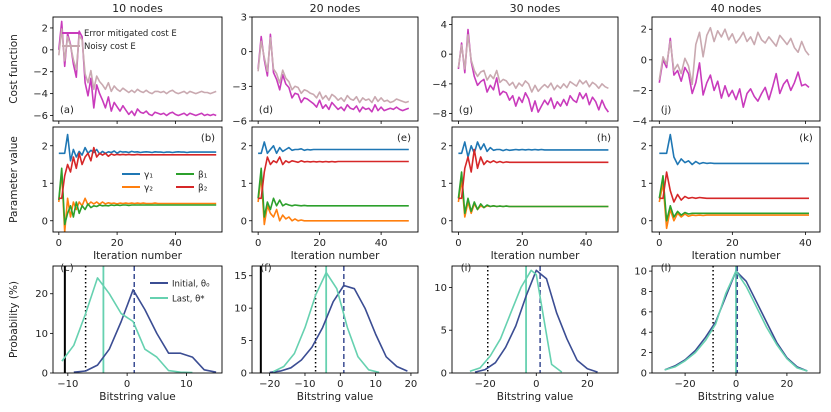 This screenshot has width=831, height=412. Describe the element at coordinates (67, 110) in the screenshot. I see `panel-label: (a)` at that location.